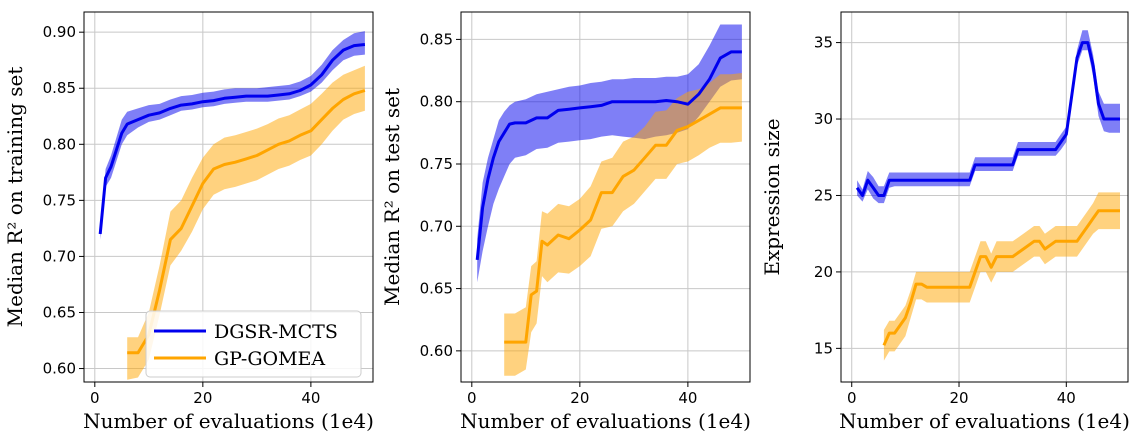 Image resolution: width=1142 pixels, height=436 pixels. What do you see at coordinates (15, 197) in the screenshot?
I see `y-axis-label: Median R² on training set` at bounding box center [15, 197].